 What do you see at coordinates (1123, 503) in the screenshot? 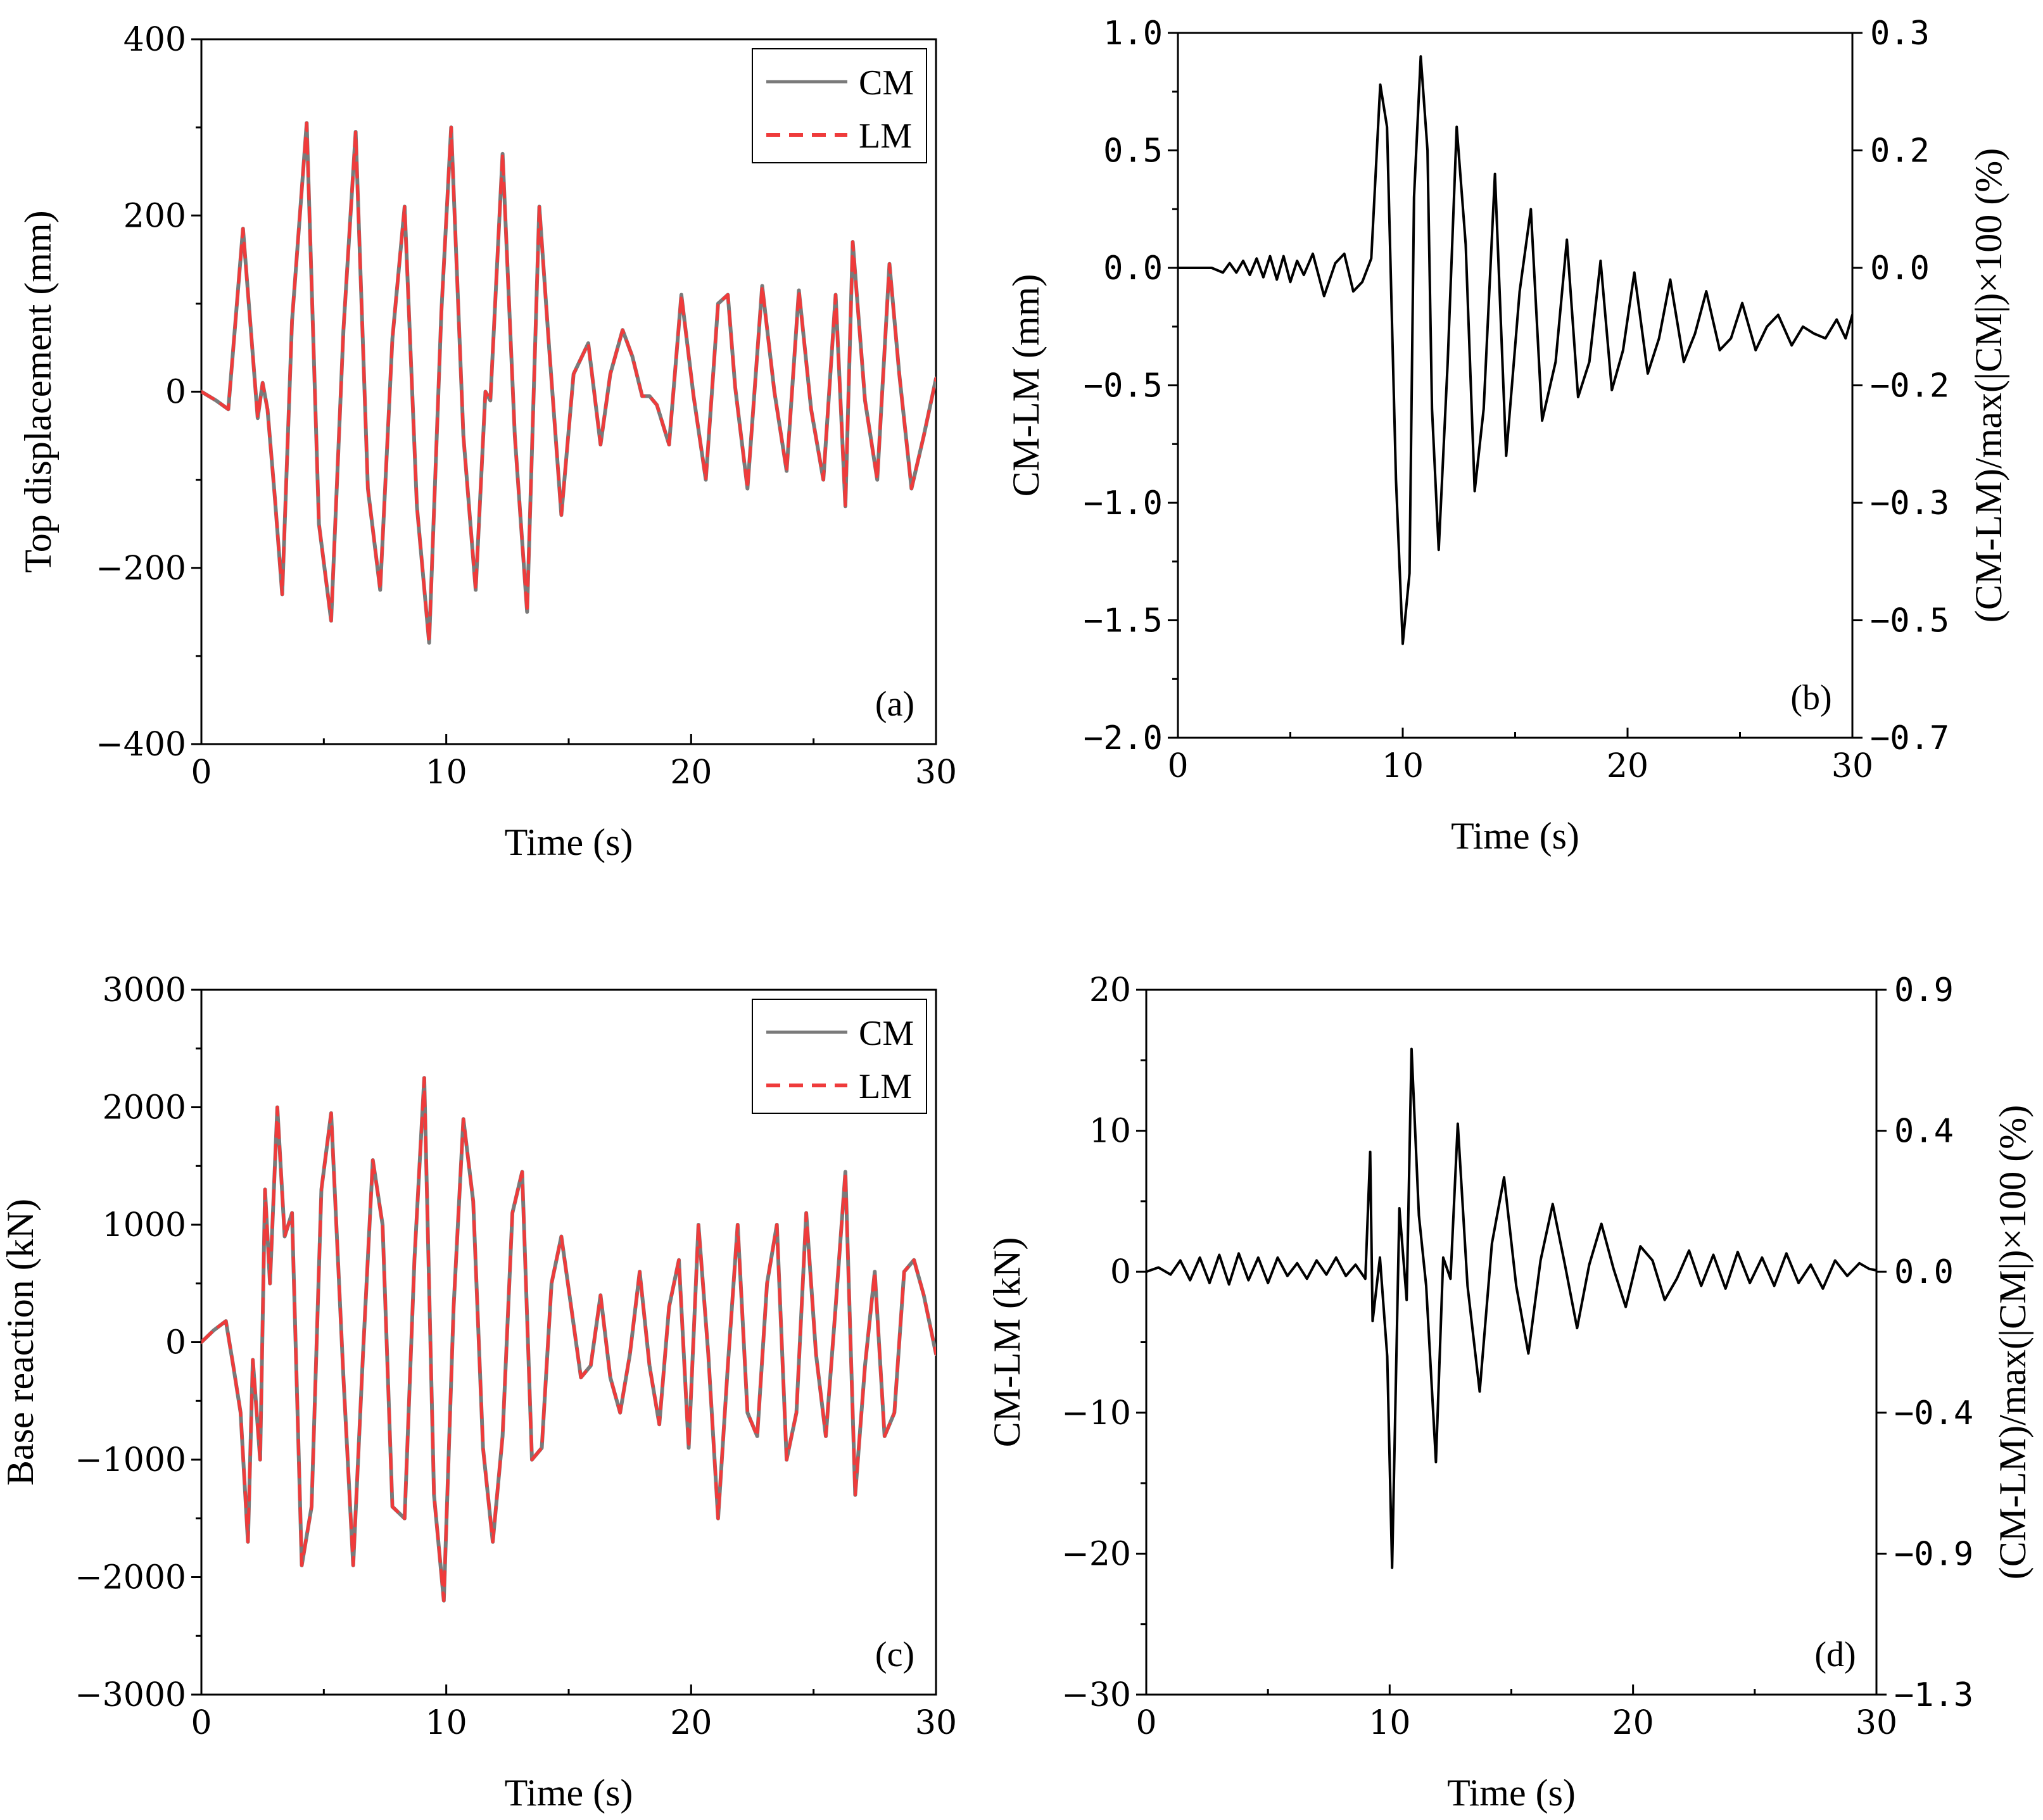
I see `y-tick-label: −1.0` at bounding box center [1123, 503].